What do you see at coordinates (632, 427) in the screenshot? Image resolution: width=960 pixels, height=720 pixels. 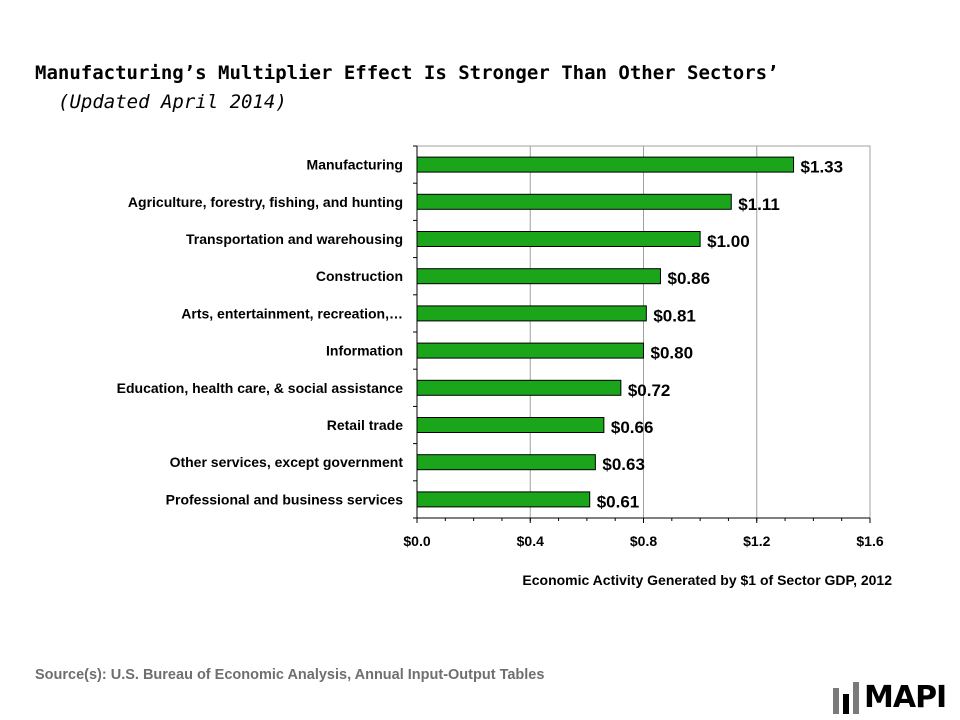 I see `value-label: $0.66` at bounding box center [632, 427].